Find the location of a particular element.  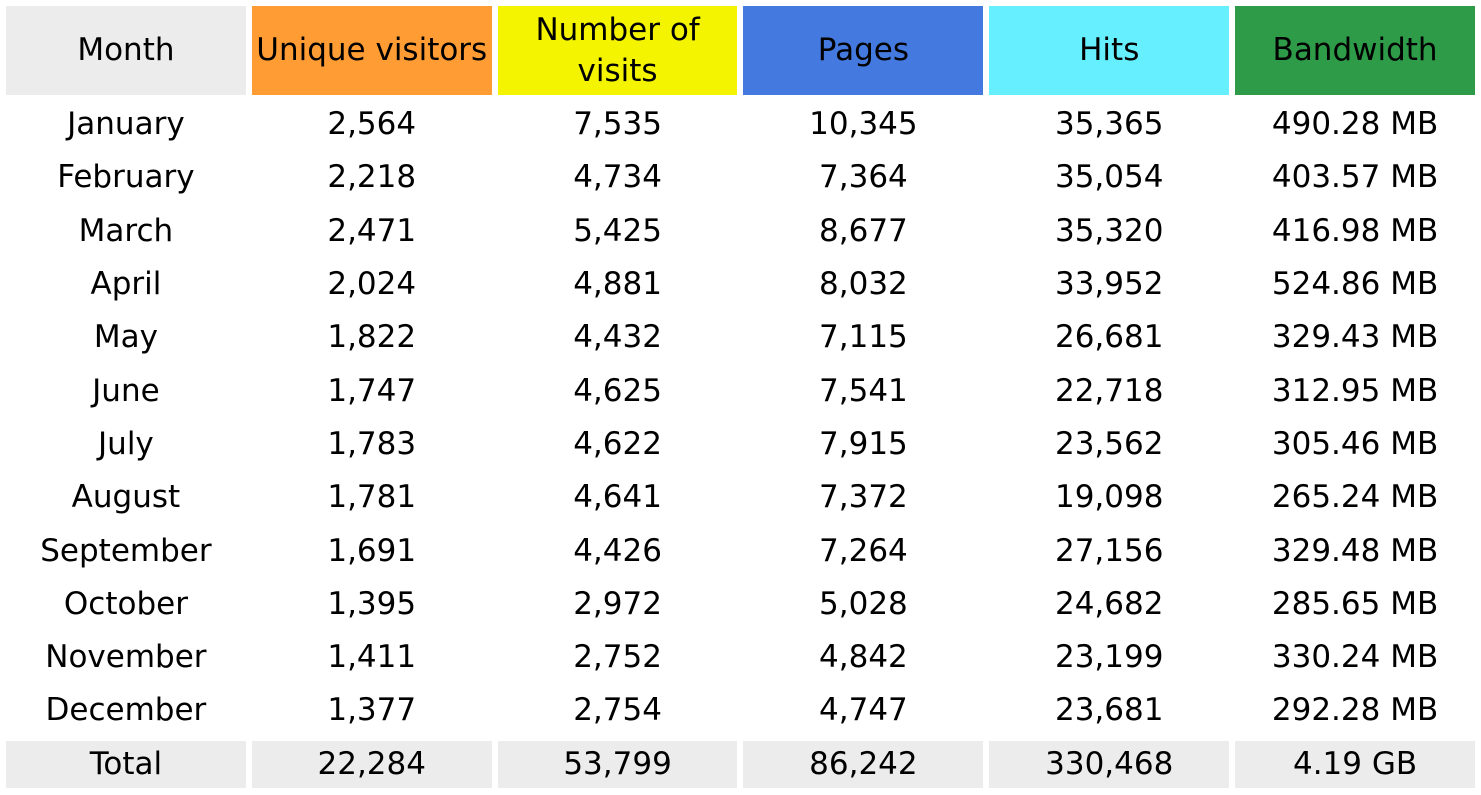

table-row: February 2,218 4,734 7,364 35,054 403.57 MB is located at coordinates (740, 177).